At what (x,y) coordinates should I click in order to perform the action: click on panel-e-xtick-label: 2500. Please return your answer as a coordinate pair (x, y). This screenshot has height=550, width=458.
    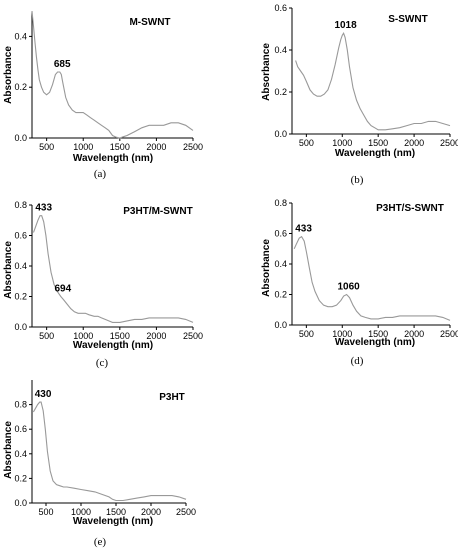
    Looking at the image, I should click on (186, 512).